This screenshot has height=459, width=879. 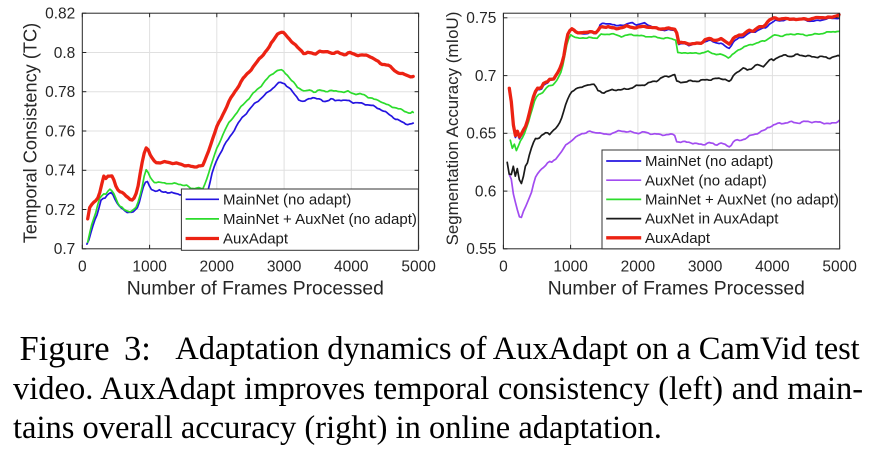 I want to click on svg-text: 0.6, so click(x=486, y=191).